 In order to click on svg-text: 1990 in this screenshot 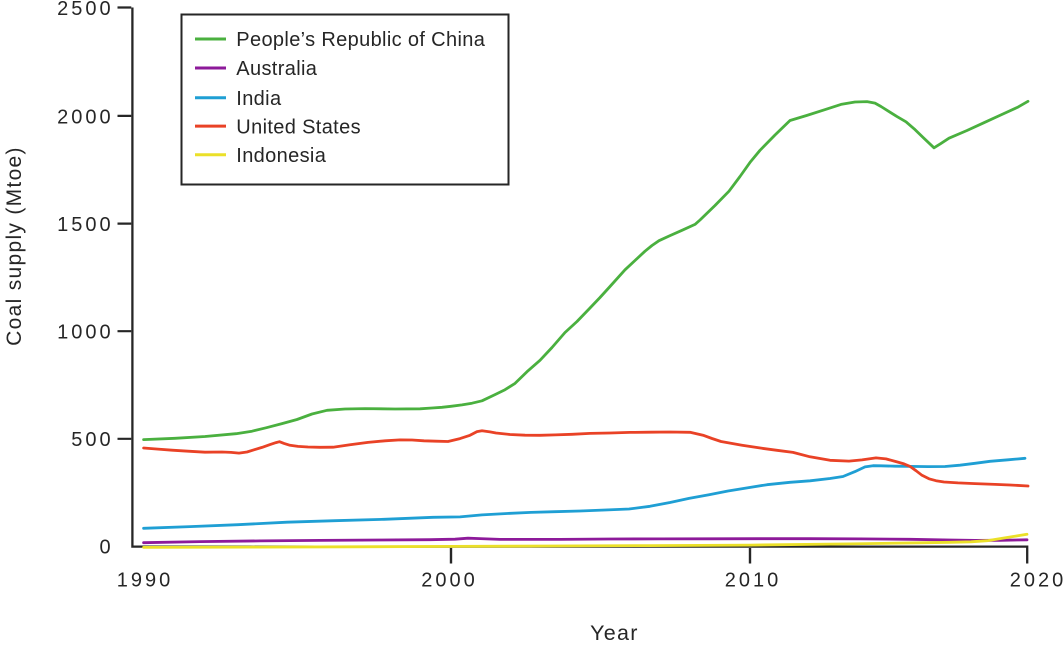, I will do `click(145, 580)`.